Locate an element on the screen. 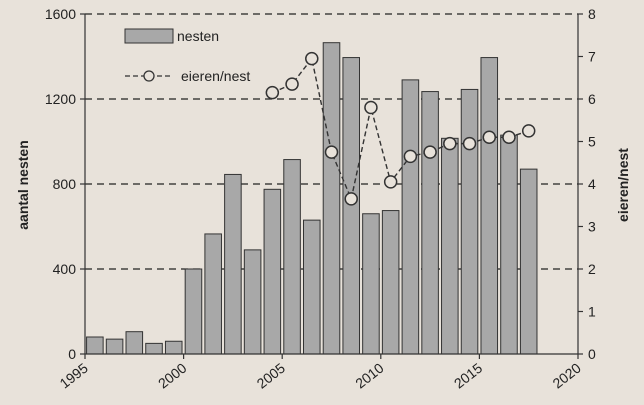  bar-2007 is located at coordinates (331, 198).